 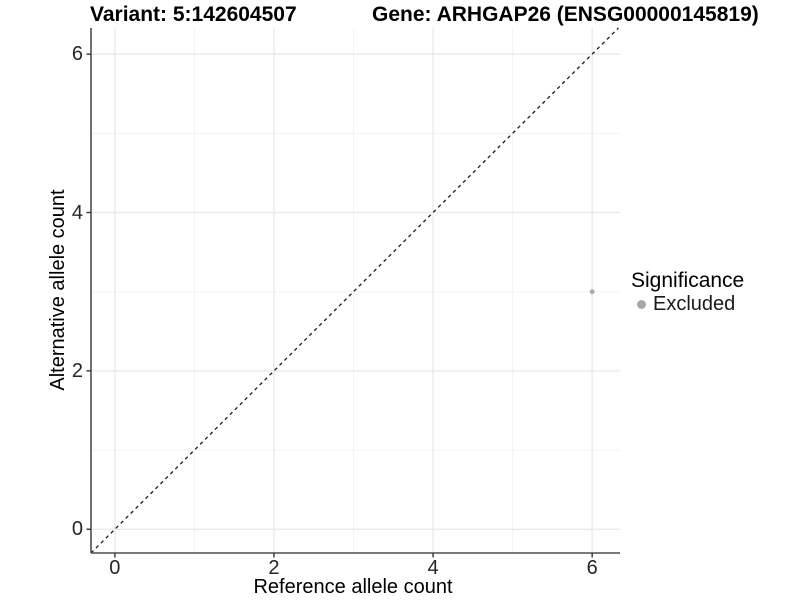 I want to click on y-axis-title: Alternative allele count, so click(x=58, y=290).